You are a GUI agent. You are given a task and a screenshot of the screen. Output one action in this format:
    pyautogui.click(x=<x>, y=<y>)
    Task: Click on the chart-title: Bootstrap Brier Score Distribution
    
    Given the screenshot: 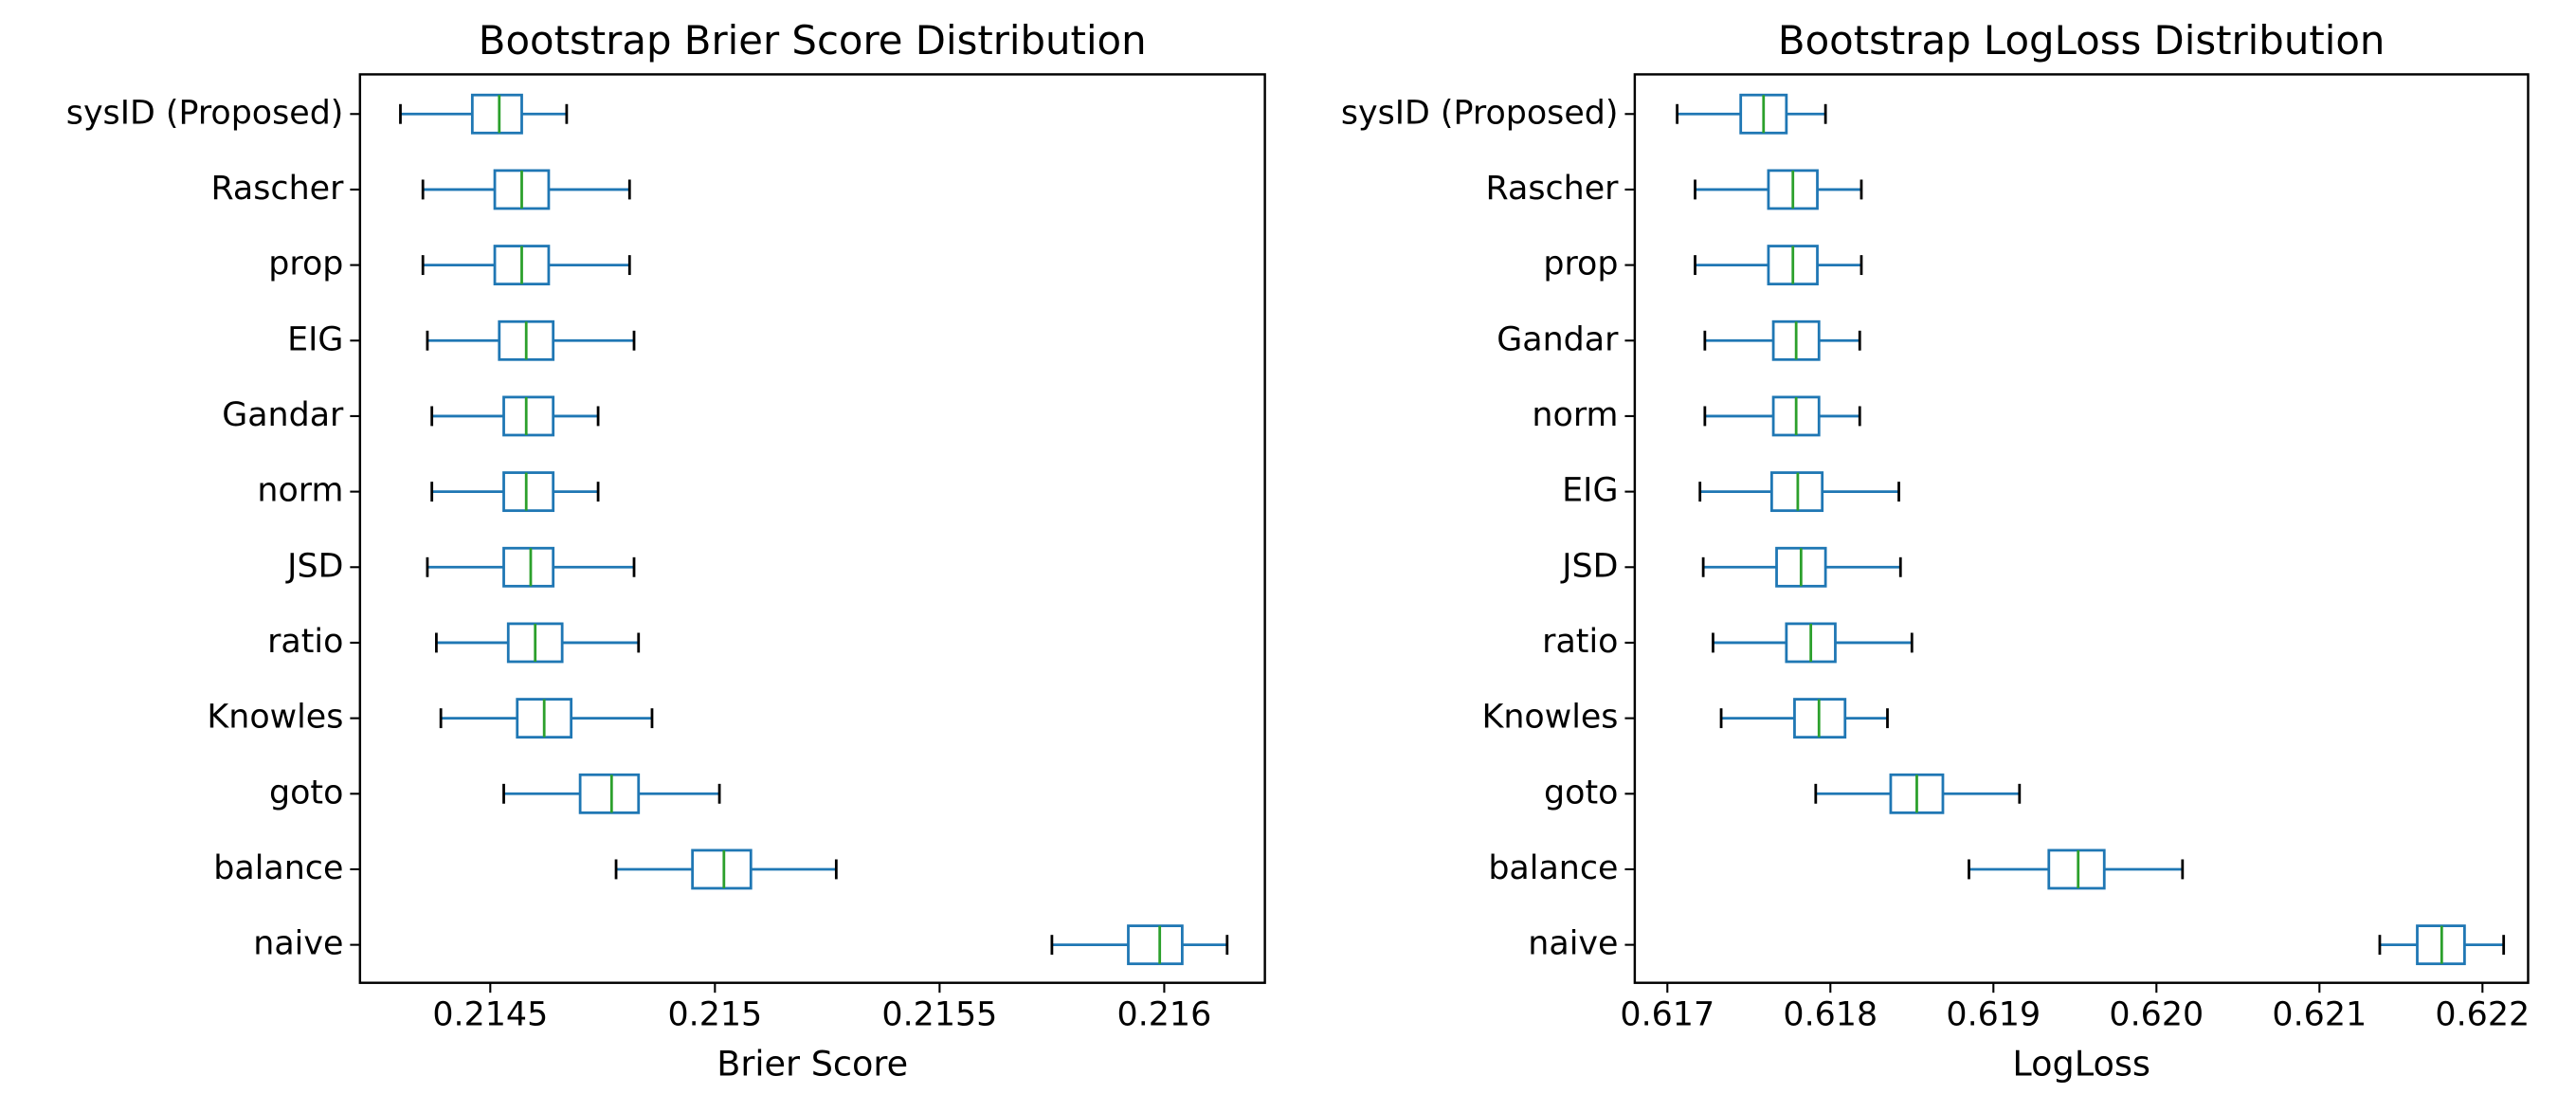 What is the action you would take?
    pyautogui.click(x=813, y=40)
    